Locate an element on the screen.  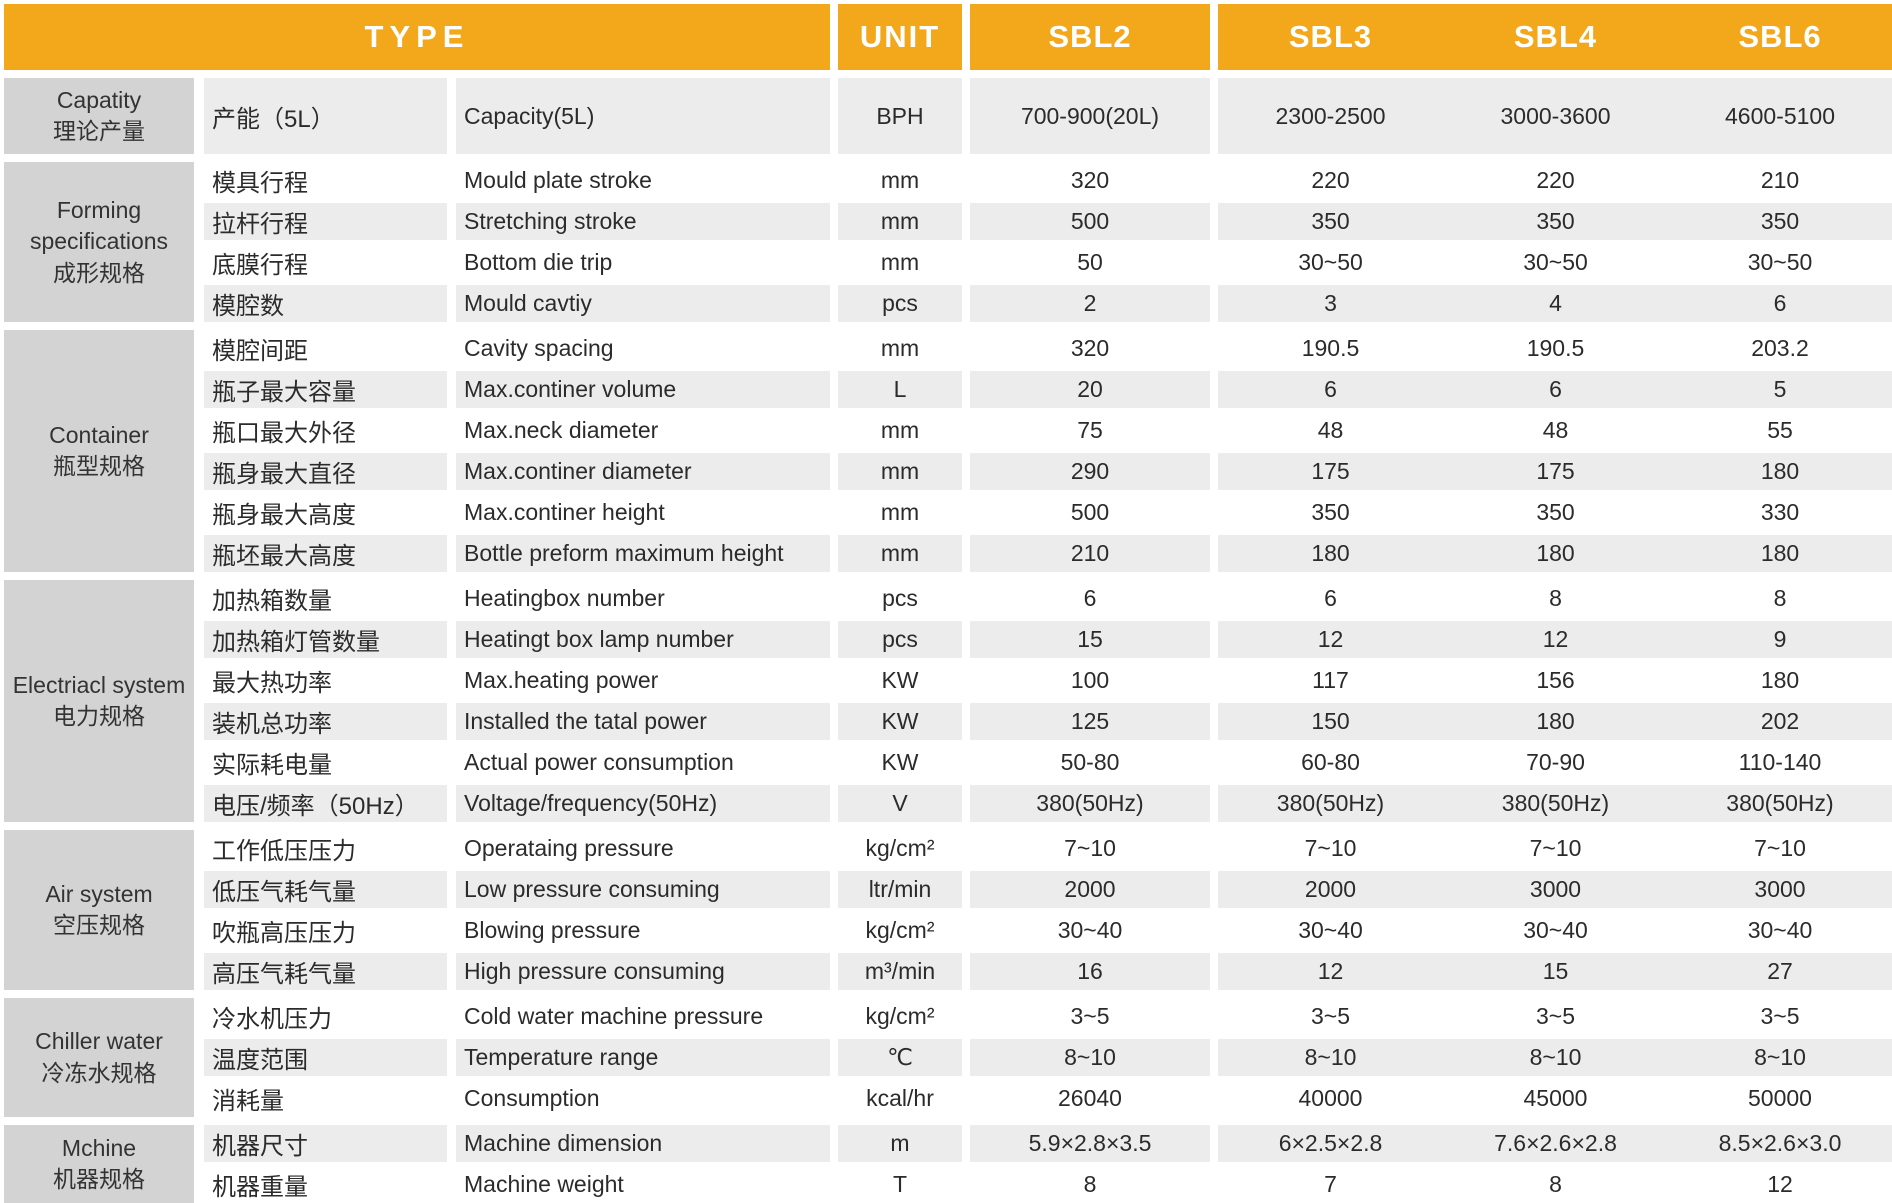
value-sbl4: 156 is located at coordinates (1555, 680).